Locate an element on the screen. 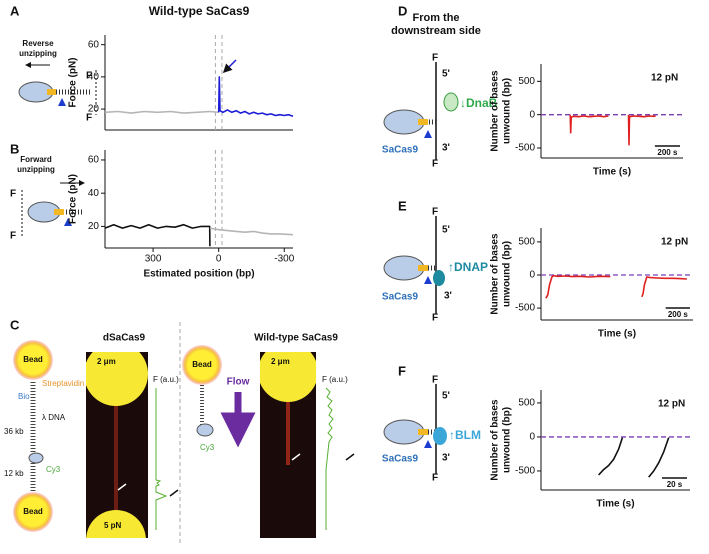 The image size is (709, 554). title: Wild-type SaCas9 is located at coordinates (296, 338).